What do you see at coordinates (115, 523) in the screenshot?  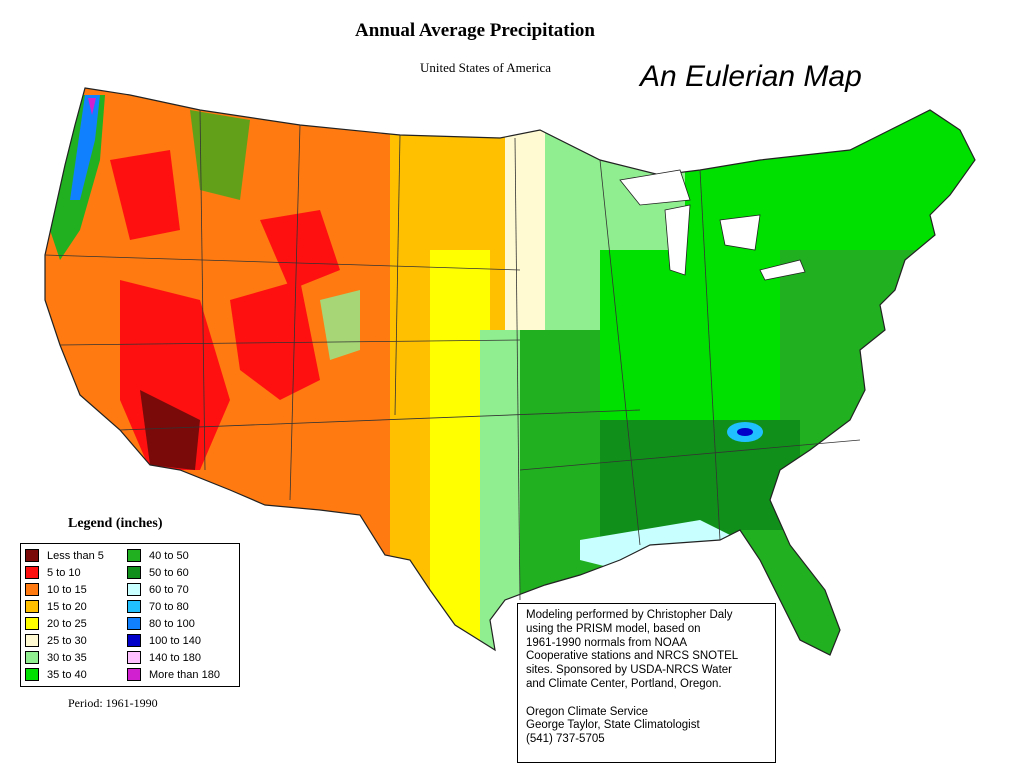 I see `legend-title: Legend (inches)` at bounding box center [115, 523].